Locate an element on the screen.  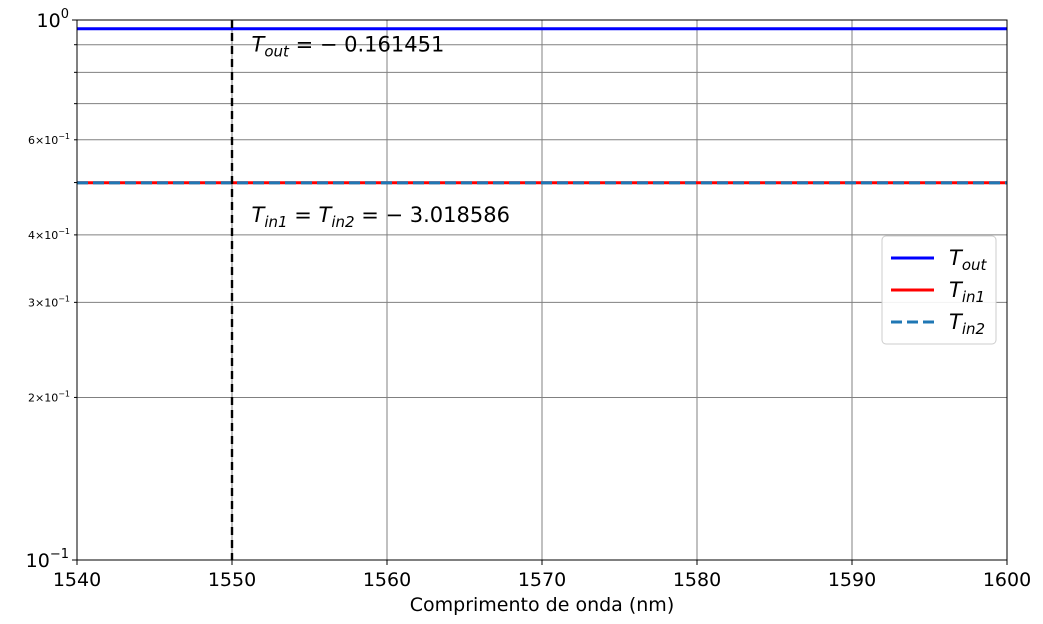
y-minor-tick-label: 2×10⁻¹ is located at coordinates (49, 396).